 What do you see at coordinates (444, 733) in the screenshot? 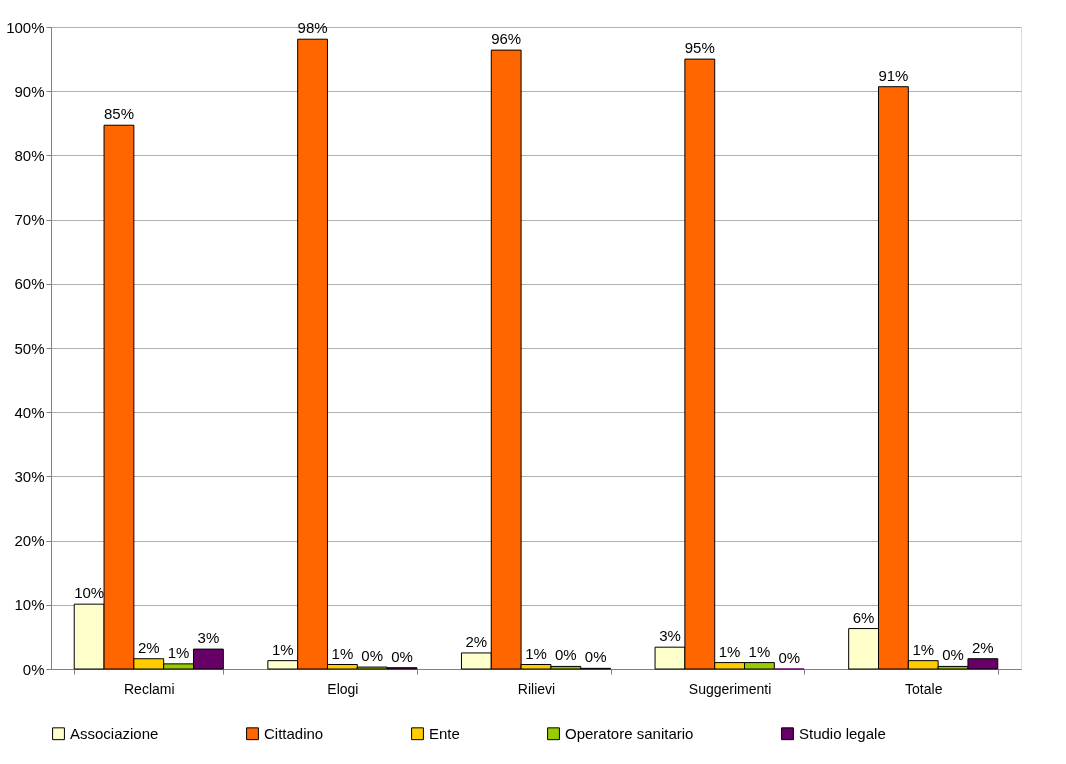
I see `legend-label: Ente` at bounding box center [444, 733].